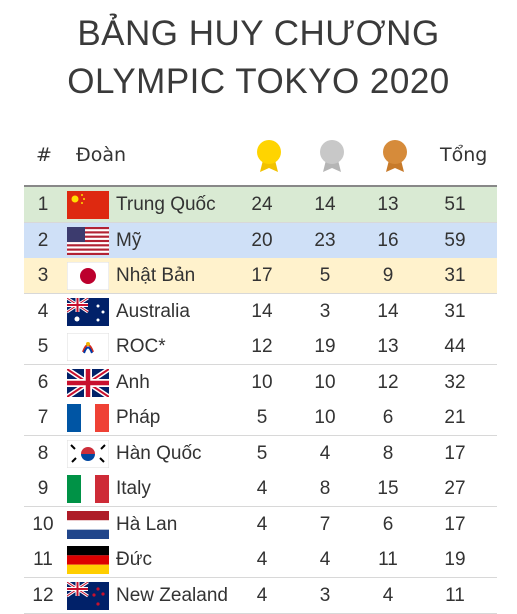 Image resolution: width=517 pixels, height=614 pixels. I want to click on bronze-medal-icon, so click(395, 156).